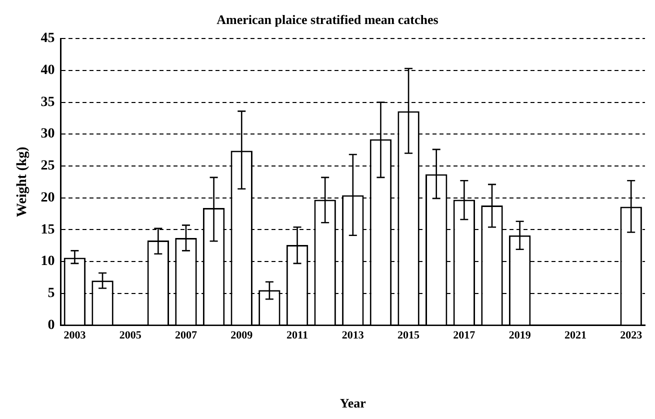  Describe the element at coordinates (242, 336) in the screenshot. I see `x-tick-label: 2009` at that location.